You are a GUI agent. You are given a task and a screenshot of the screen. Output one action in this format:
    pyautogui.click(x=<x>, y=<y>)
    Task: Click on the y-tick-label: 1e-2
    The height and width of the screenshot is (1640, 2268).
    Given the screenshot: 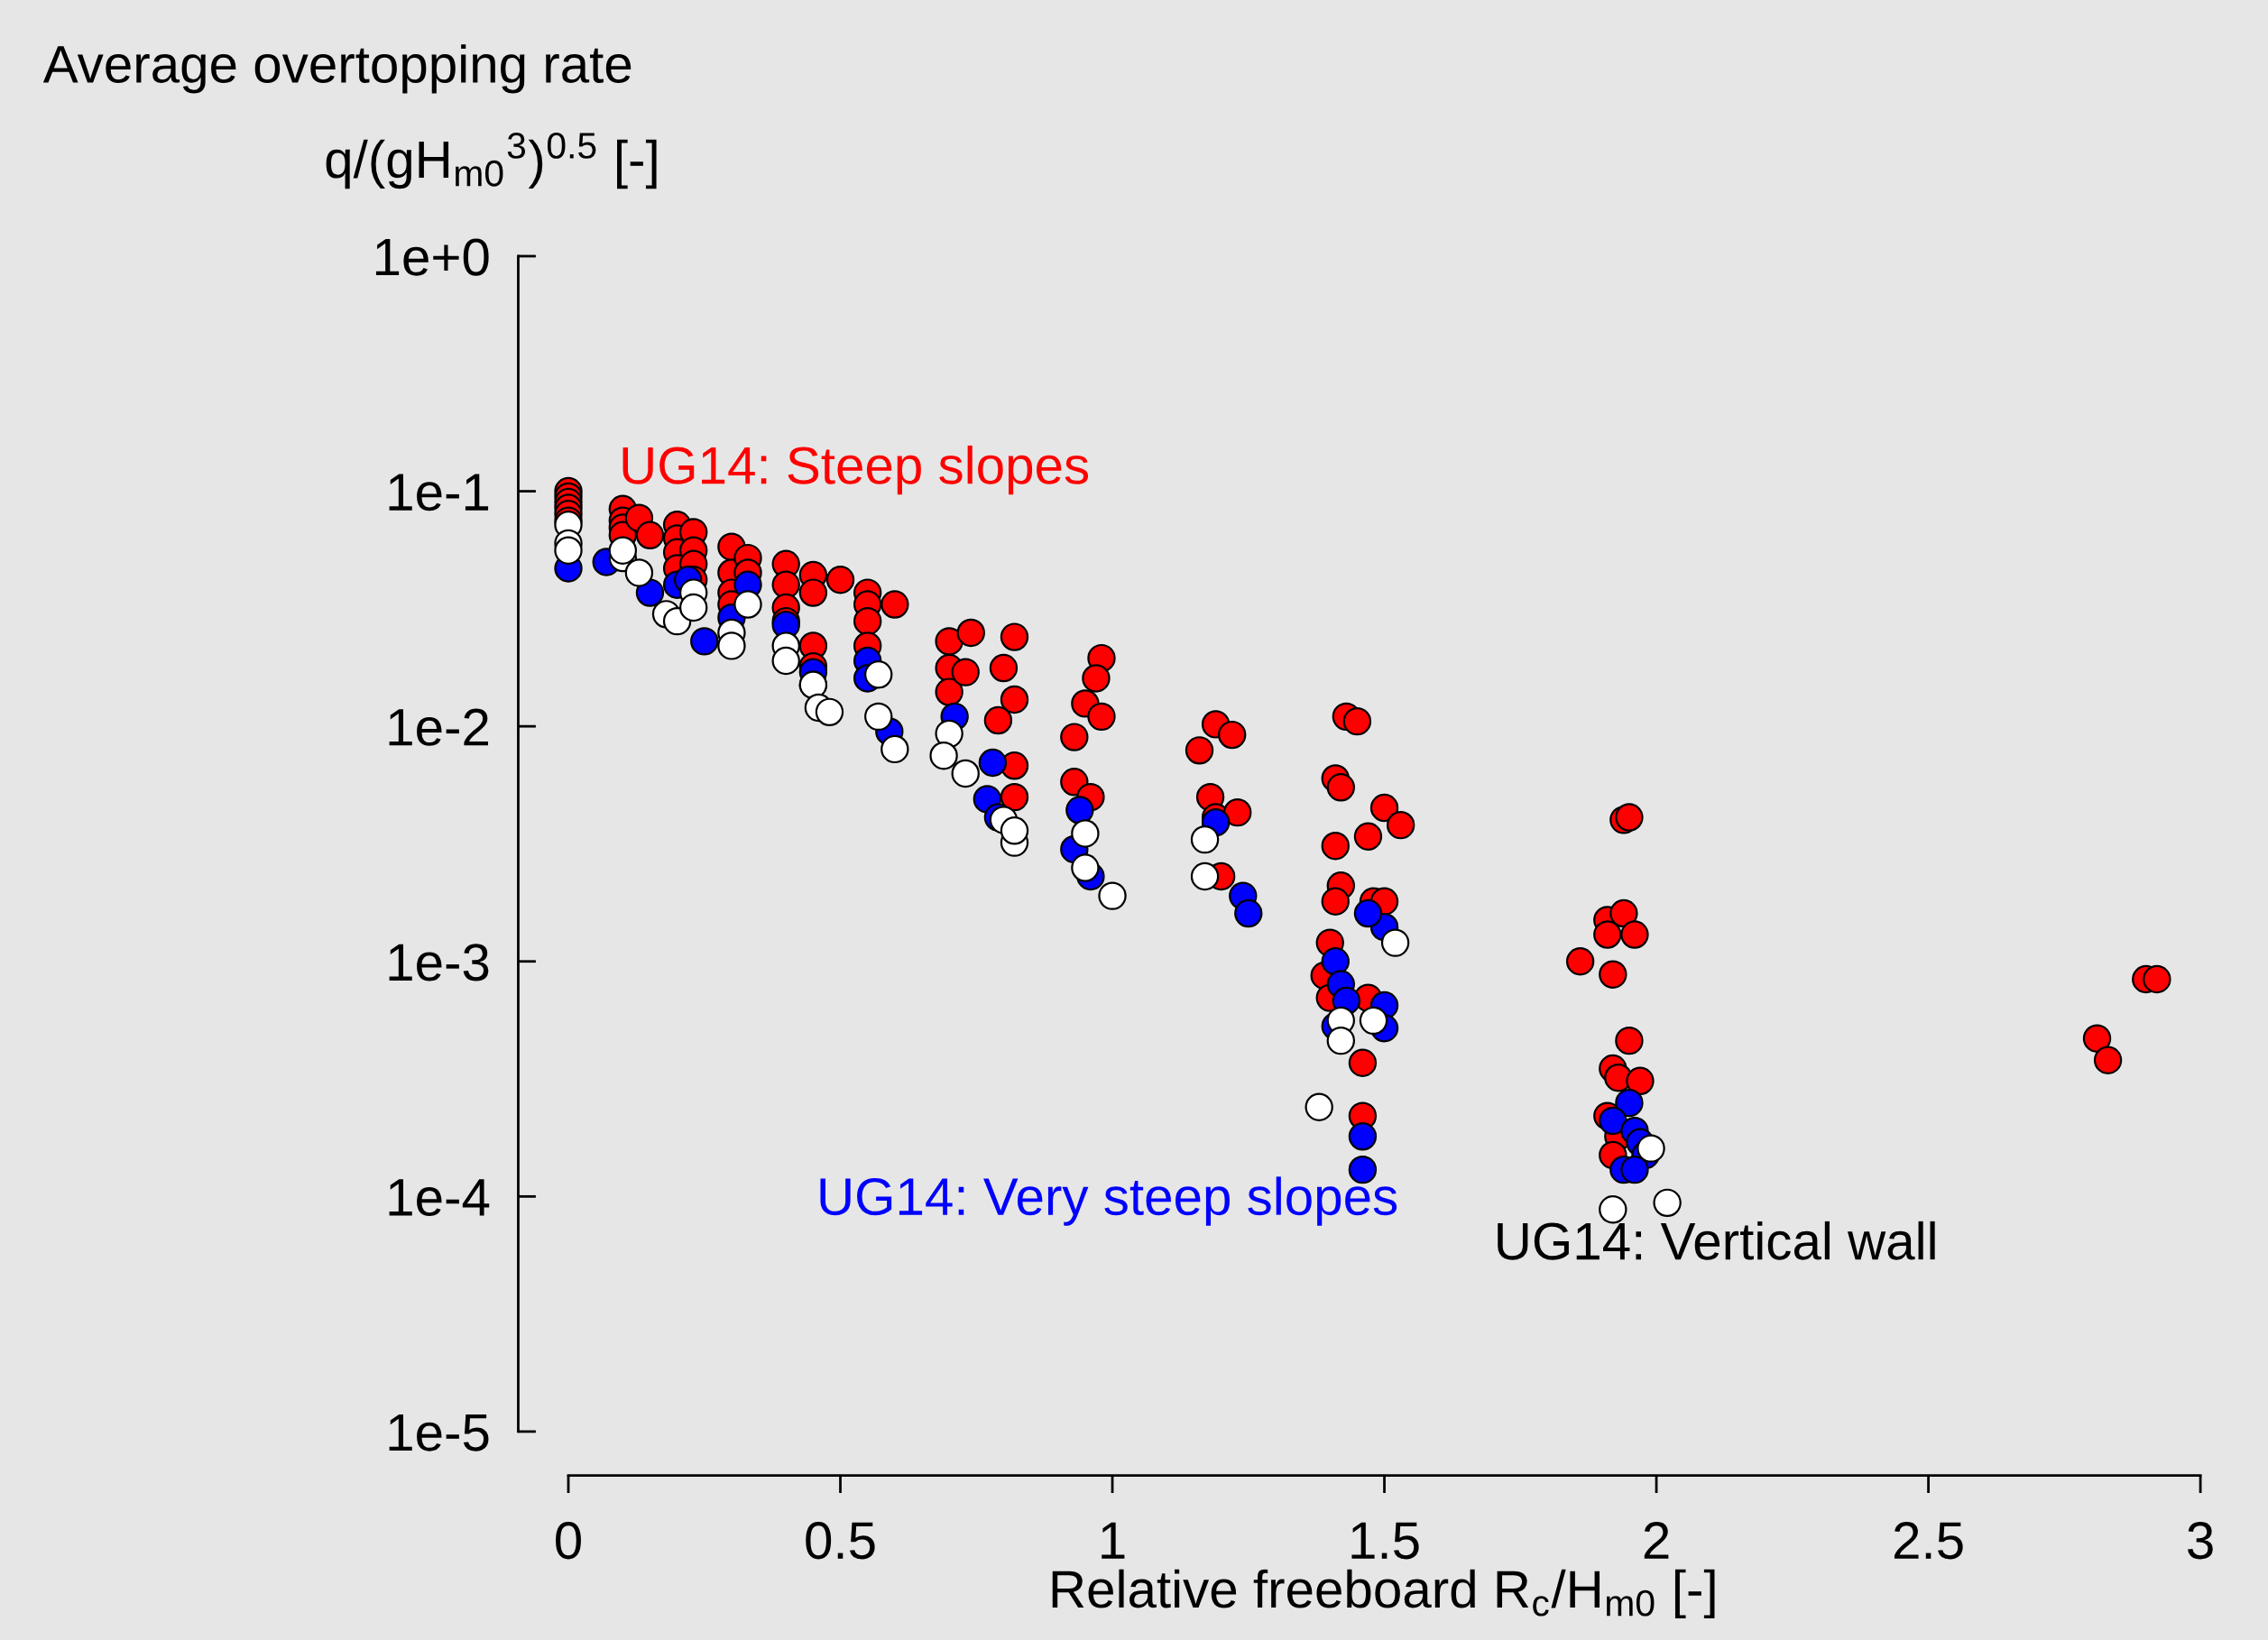 What is the action you would take?
    pyautogui.click(x=438, y=727)
    